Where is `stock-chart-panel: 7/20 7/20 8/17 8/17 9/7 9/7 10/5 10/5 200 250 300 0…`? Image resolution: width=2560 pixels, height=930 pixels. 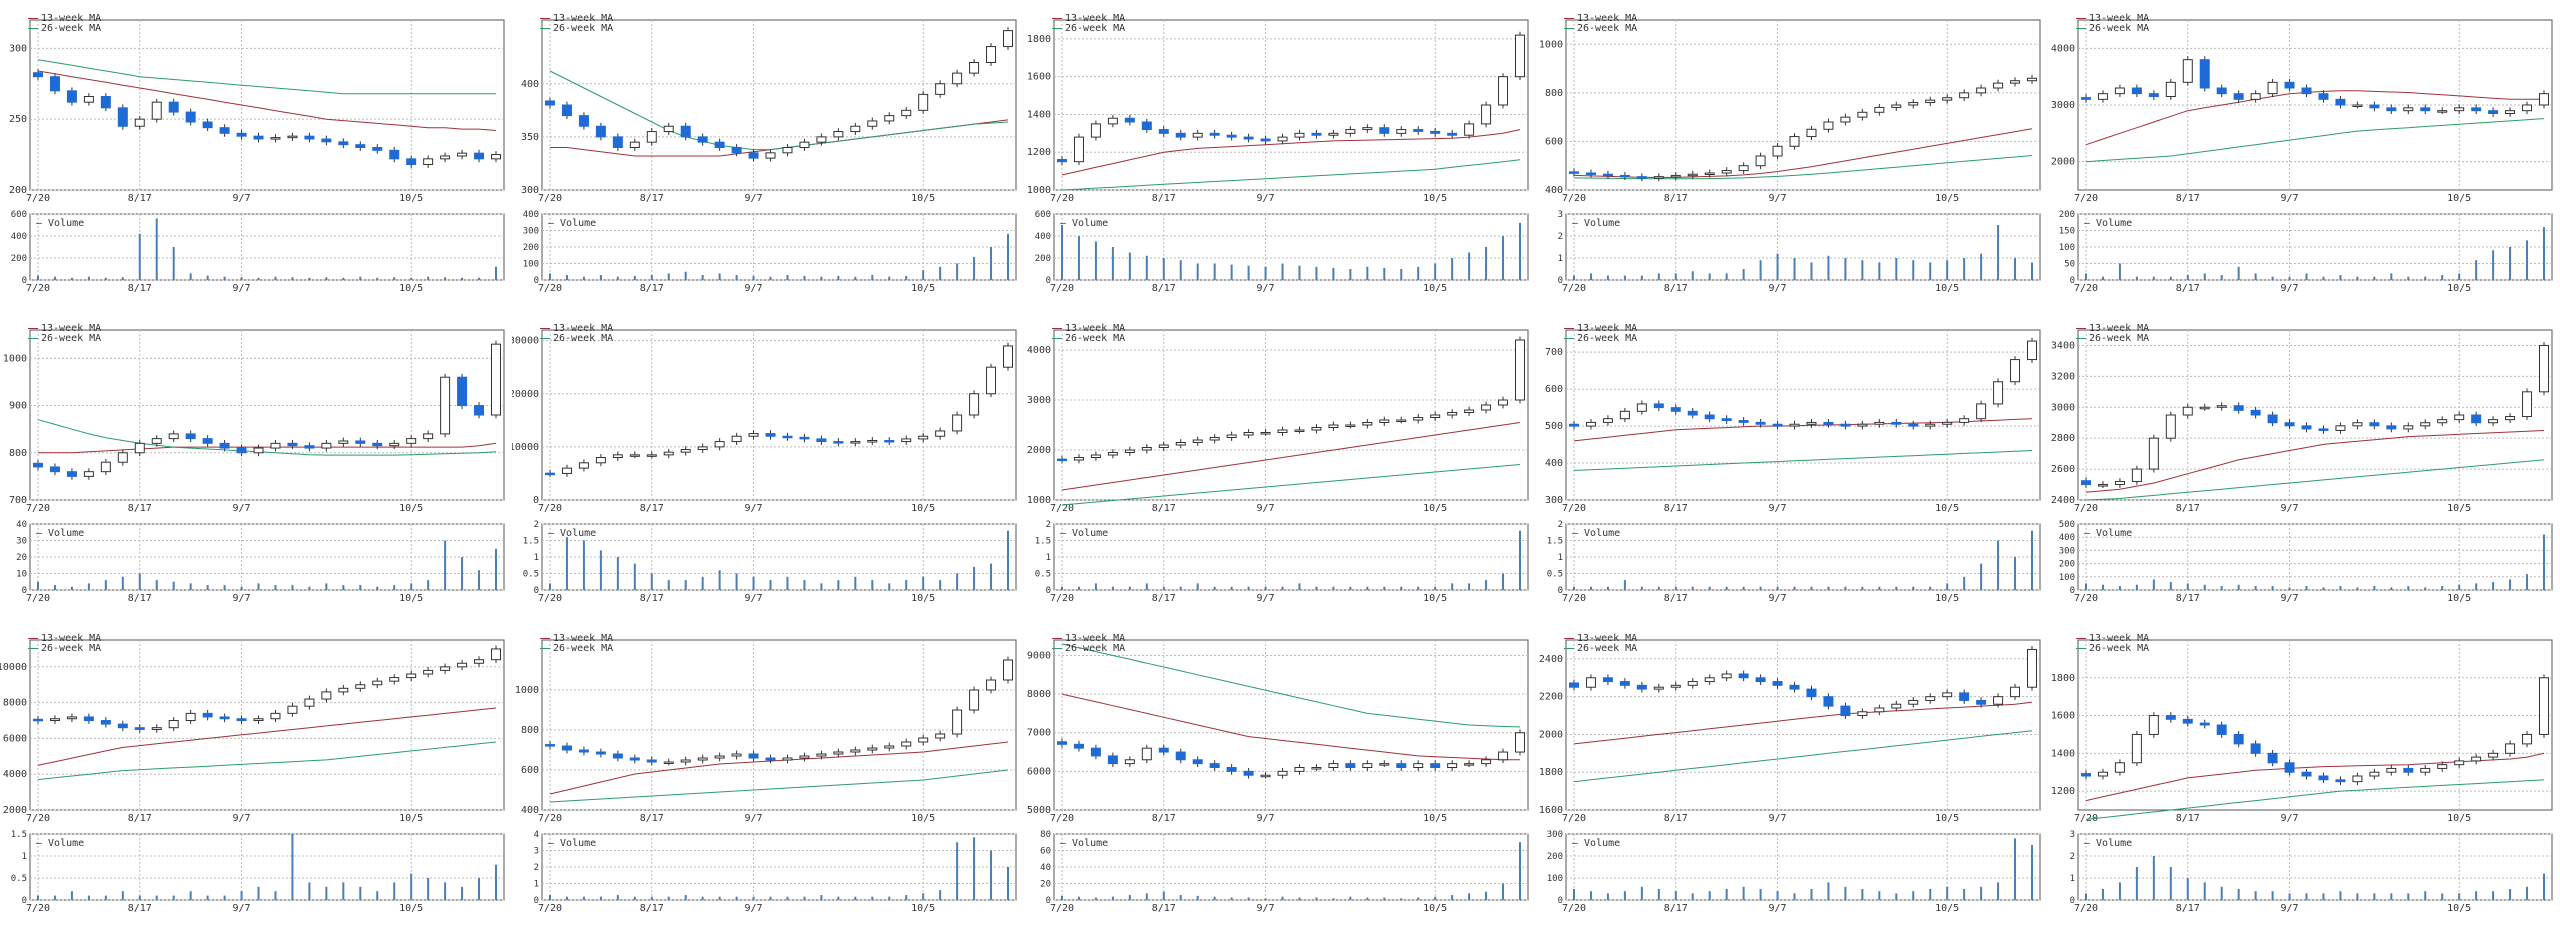 stock-chart-panel: 7/20 7/20 8/17 8/17 9/7 9/7 10/5 10/5 200 250 300 0… is located at coordinates (256, 155).